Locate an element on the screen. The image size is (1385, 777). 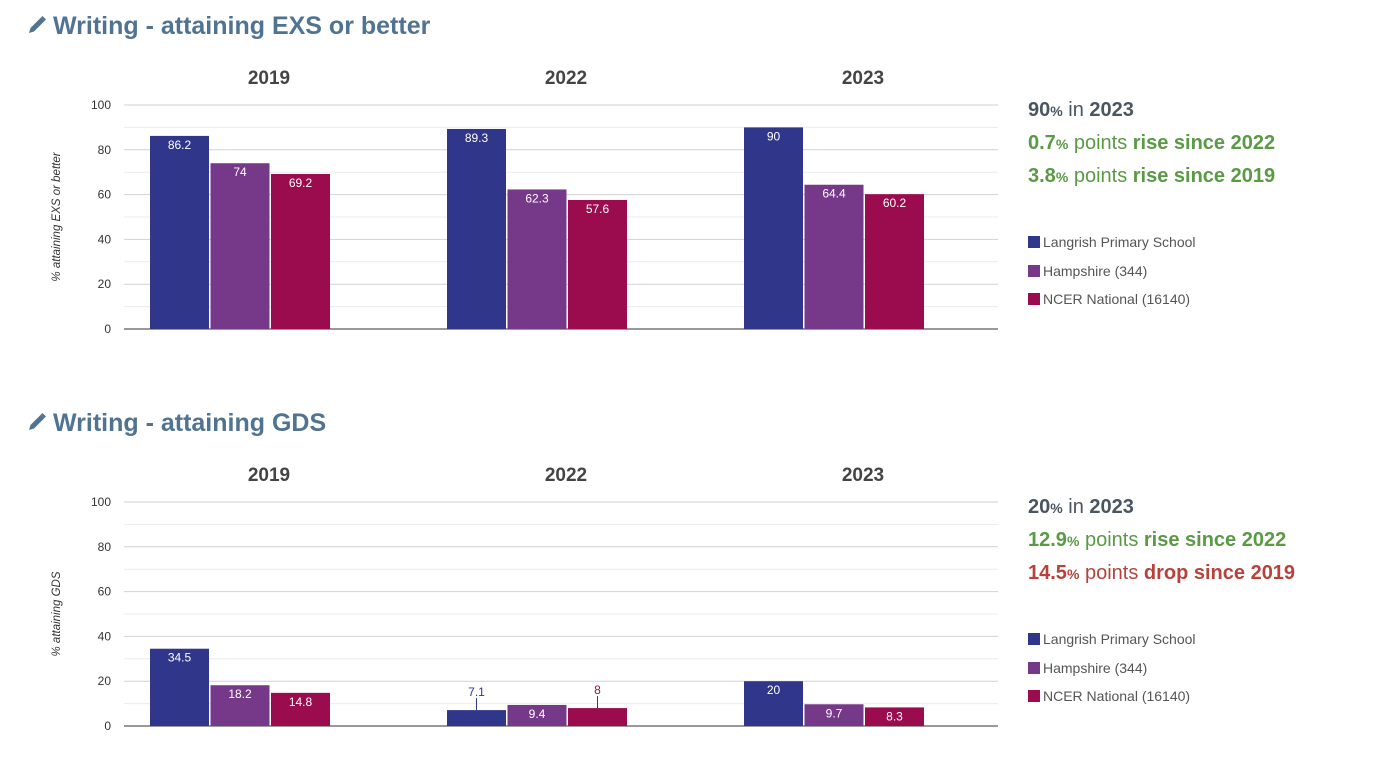
summary-tail: drop since 2019 is located at coordinates (1219, 573).